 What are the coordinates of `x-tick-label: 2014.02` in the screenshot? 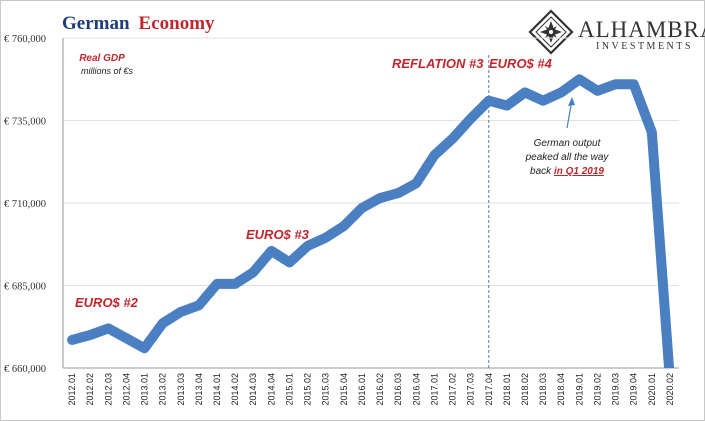 It's located at (235, 389).